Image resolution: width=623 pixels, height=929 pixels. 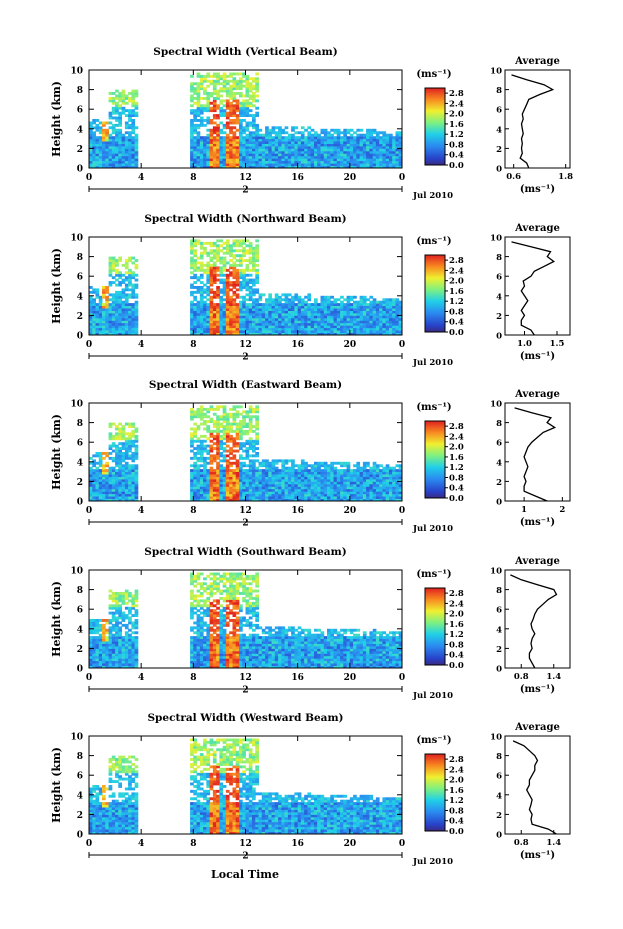 What do you see at coordinates (80, 111) in the screenshot?
I see `y-tick-label: 6` at bounding box center [80, 111].